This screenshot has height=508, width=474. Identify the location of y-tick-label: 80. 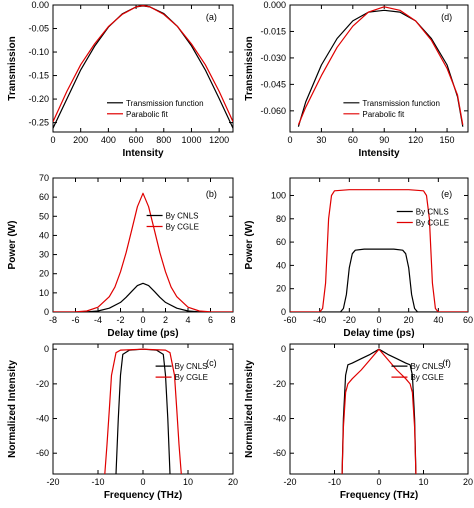
(281, 219).